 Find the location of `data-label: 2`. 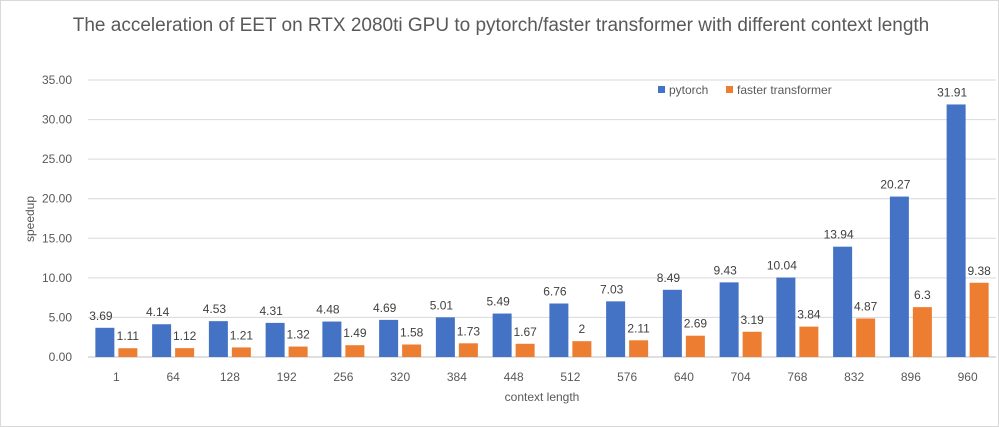

data-label: 2 is located at coordinates (582, 329).